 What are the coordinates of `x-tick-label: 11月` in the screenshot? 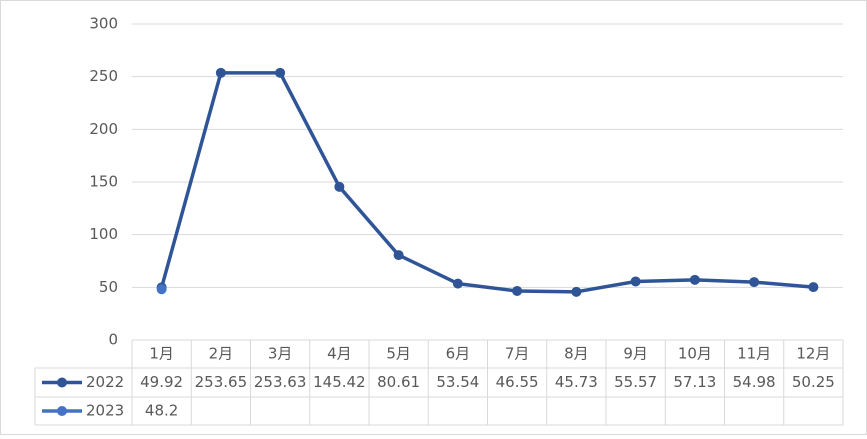 It's located at (754, 354).